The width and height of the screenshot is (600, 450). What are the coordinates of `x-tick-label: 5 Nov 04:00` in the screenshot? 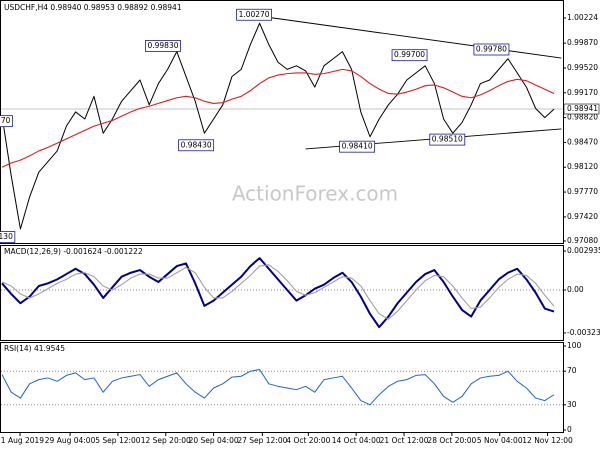 It's located at (500, 440).